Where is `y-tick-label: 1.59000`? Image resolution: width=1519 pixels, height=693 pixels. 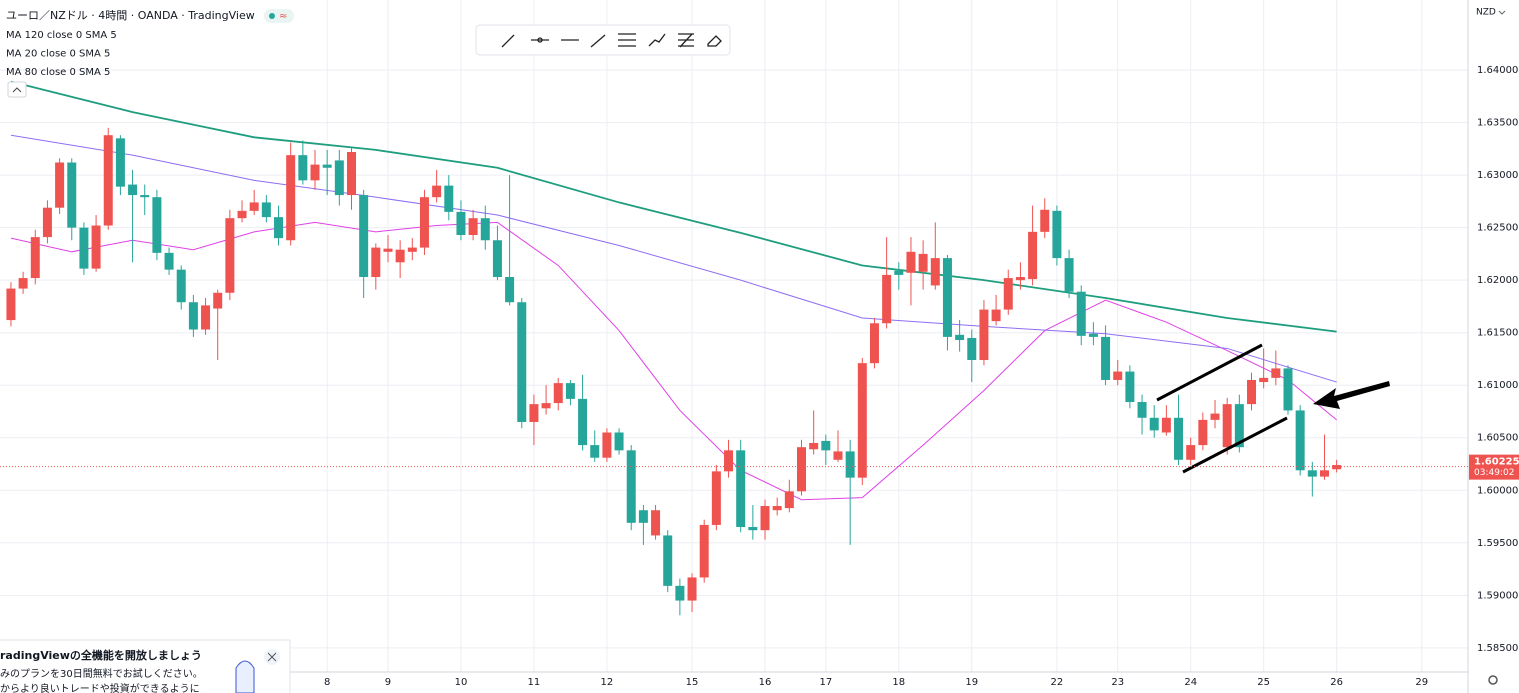 y-tick-label: 1.59000 is located at coordinates (1497, 595).